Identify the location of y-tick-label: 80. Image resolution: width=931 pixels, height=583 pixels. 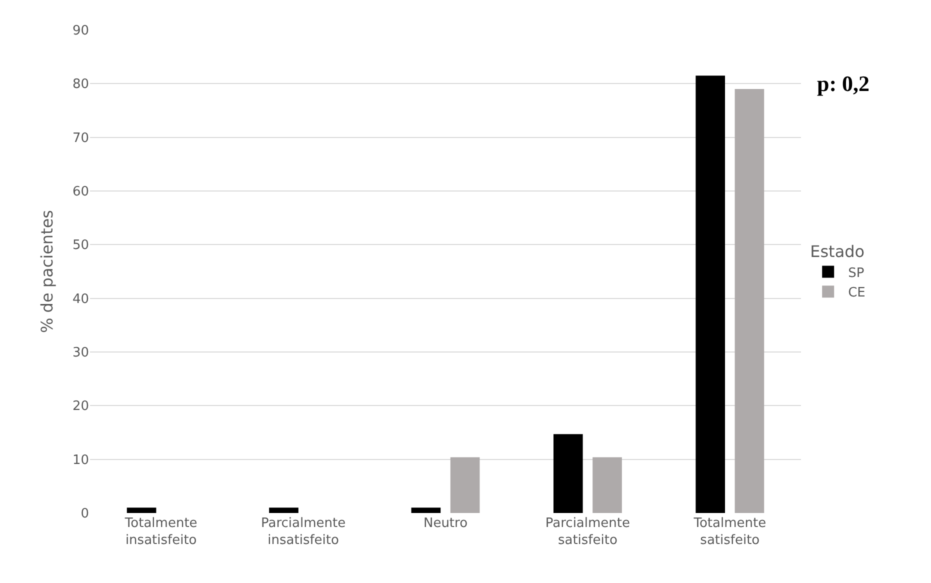
(80, 84).